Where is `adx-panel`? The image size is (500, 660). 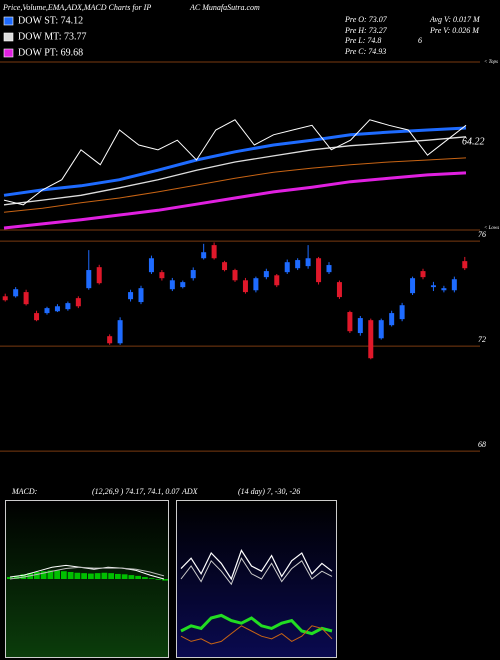
adx-panel is located at coordinates (256, 579).